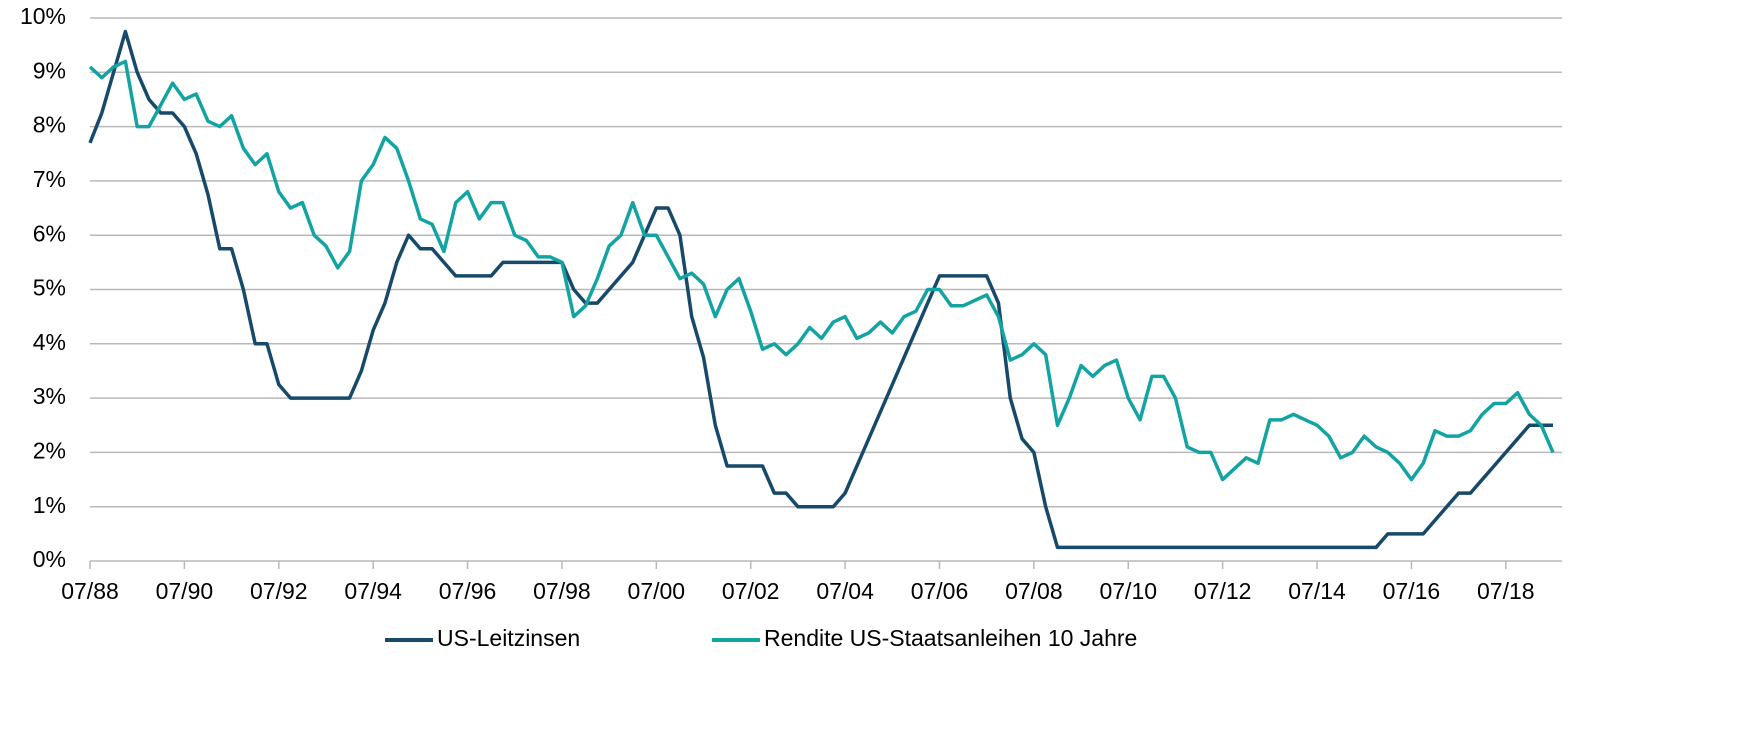 This screenshot has height=734, width=1756. Describe the element at coordinates (468, 591) in the screenshot. I see `x-tick-label: 07/96` at that location.